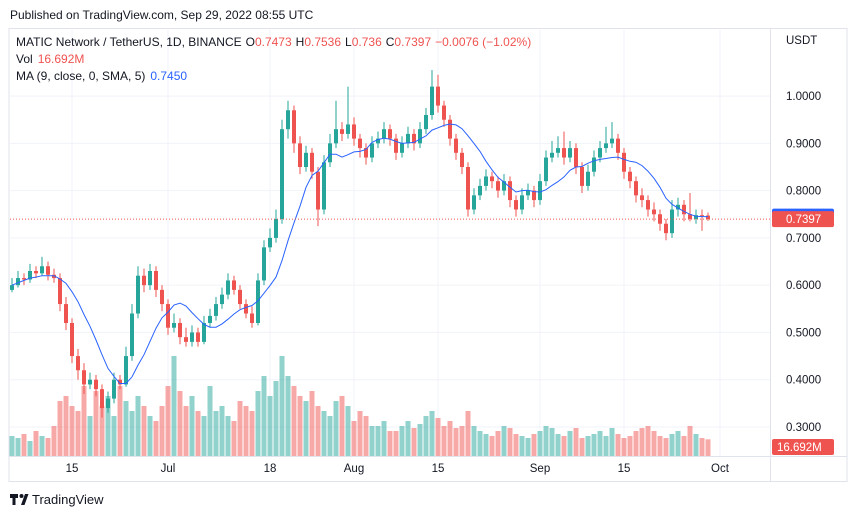 The width and height of the screenshot is (851, 518). Describe the element at coordinates (803, 286) in the screenshot. I see `y-tick-label: 0.6000` at that location.